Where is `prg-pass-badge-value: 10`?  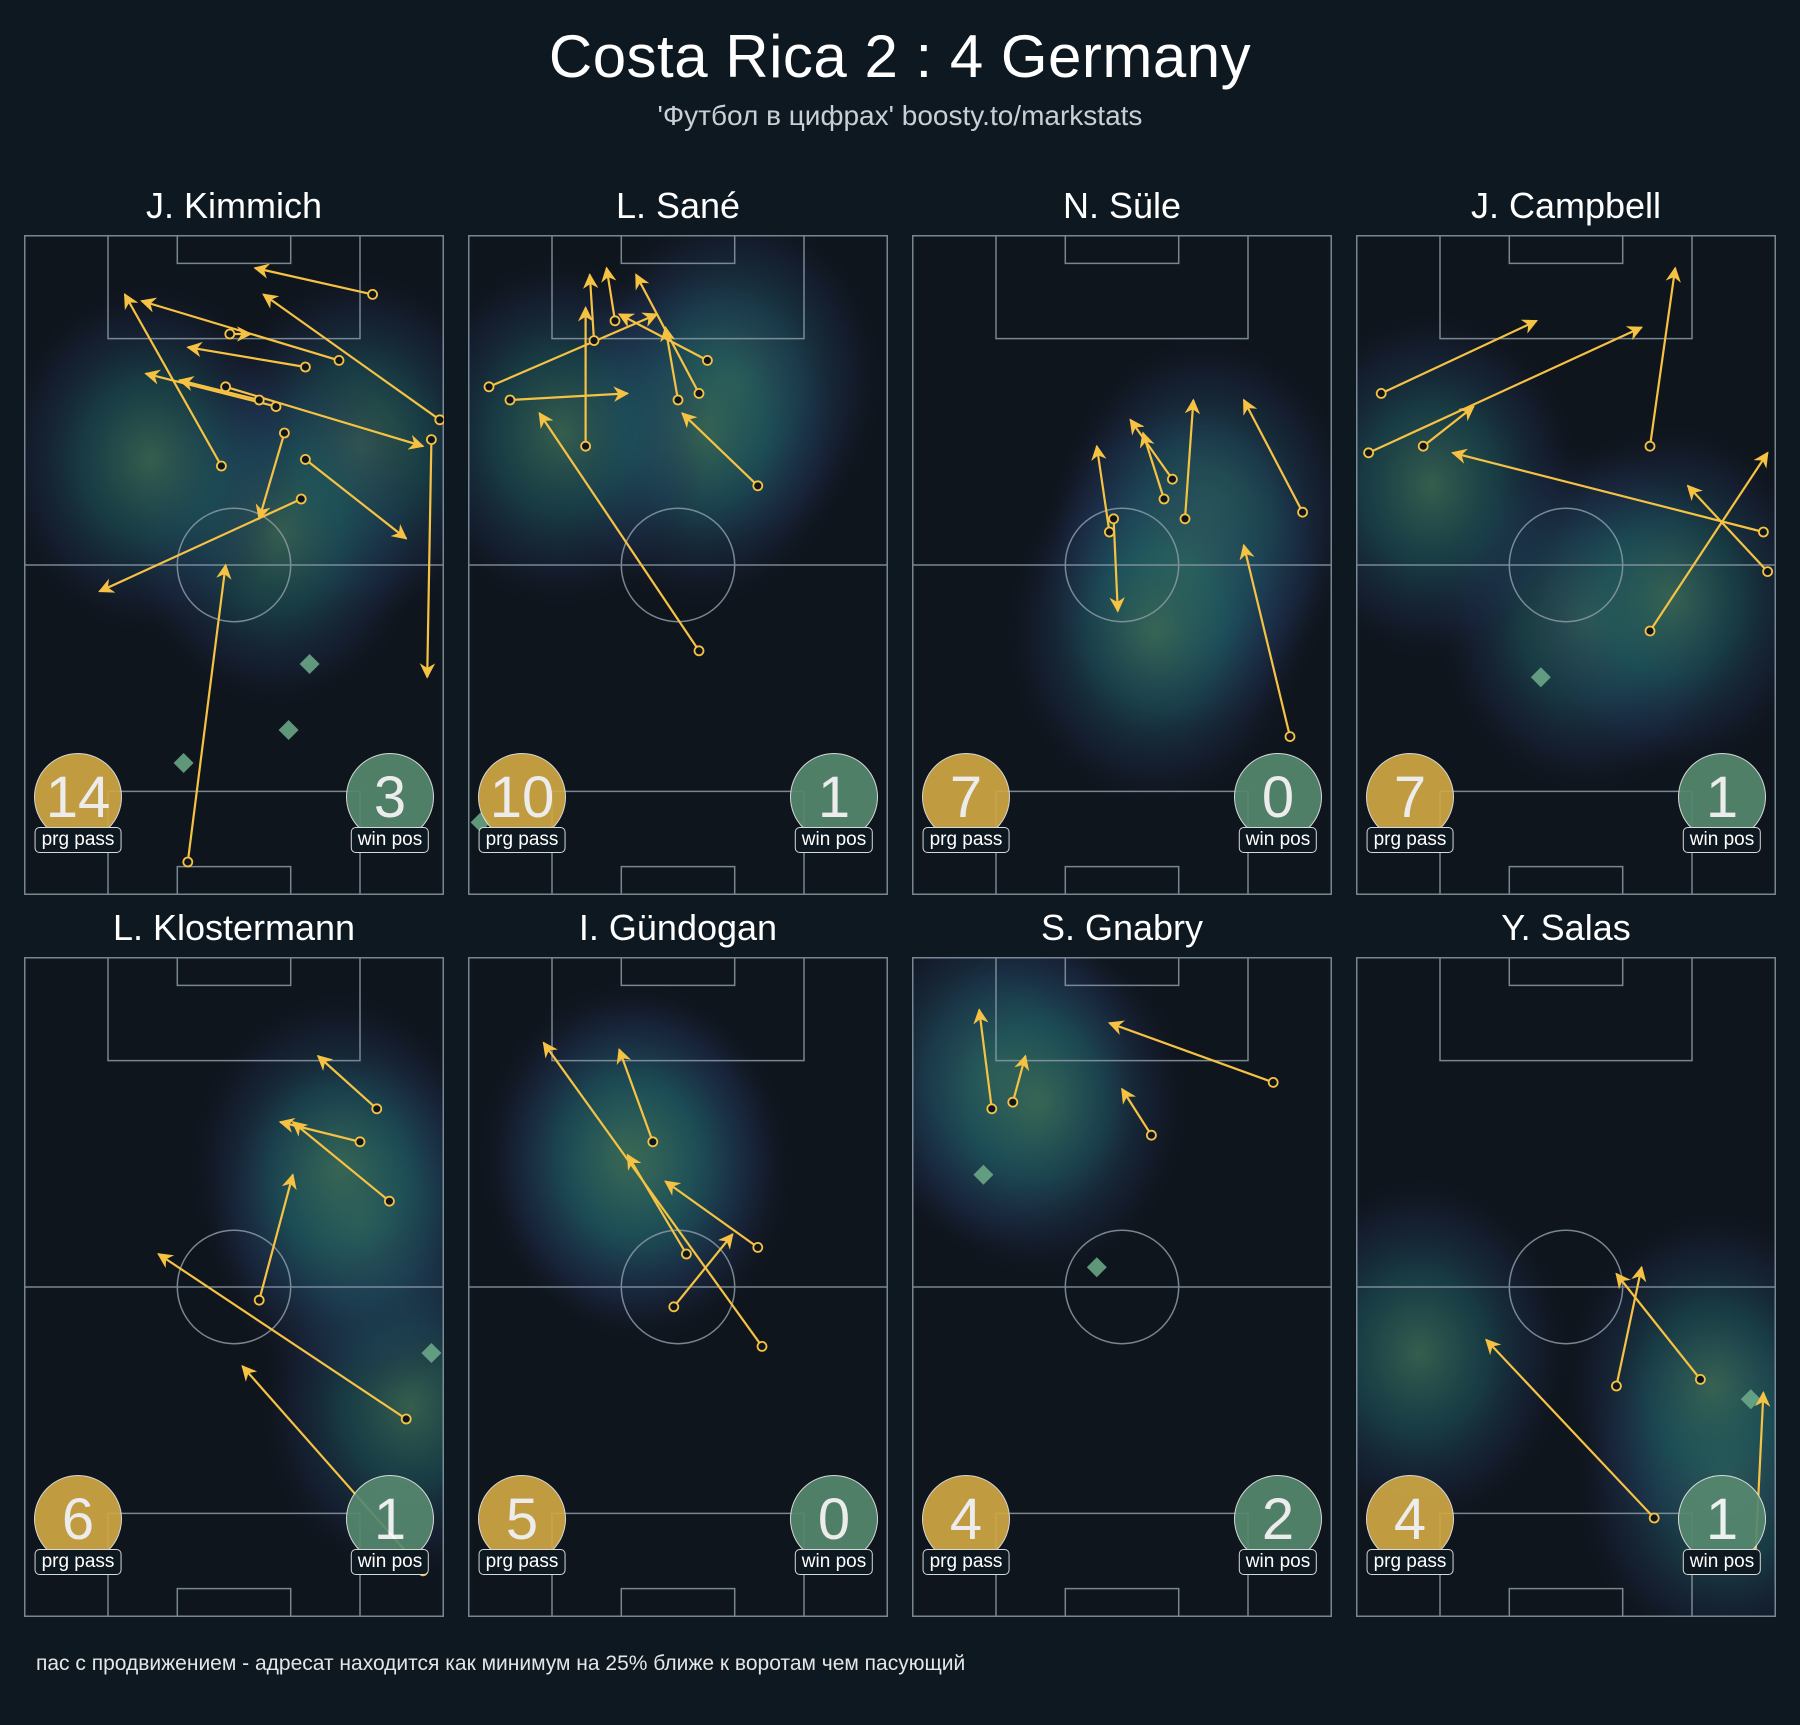 prg-pass-badge-value: 10 is located at coordinates (522, 797).